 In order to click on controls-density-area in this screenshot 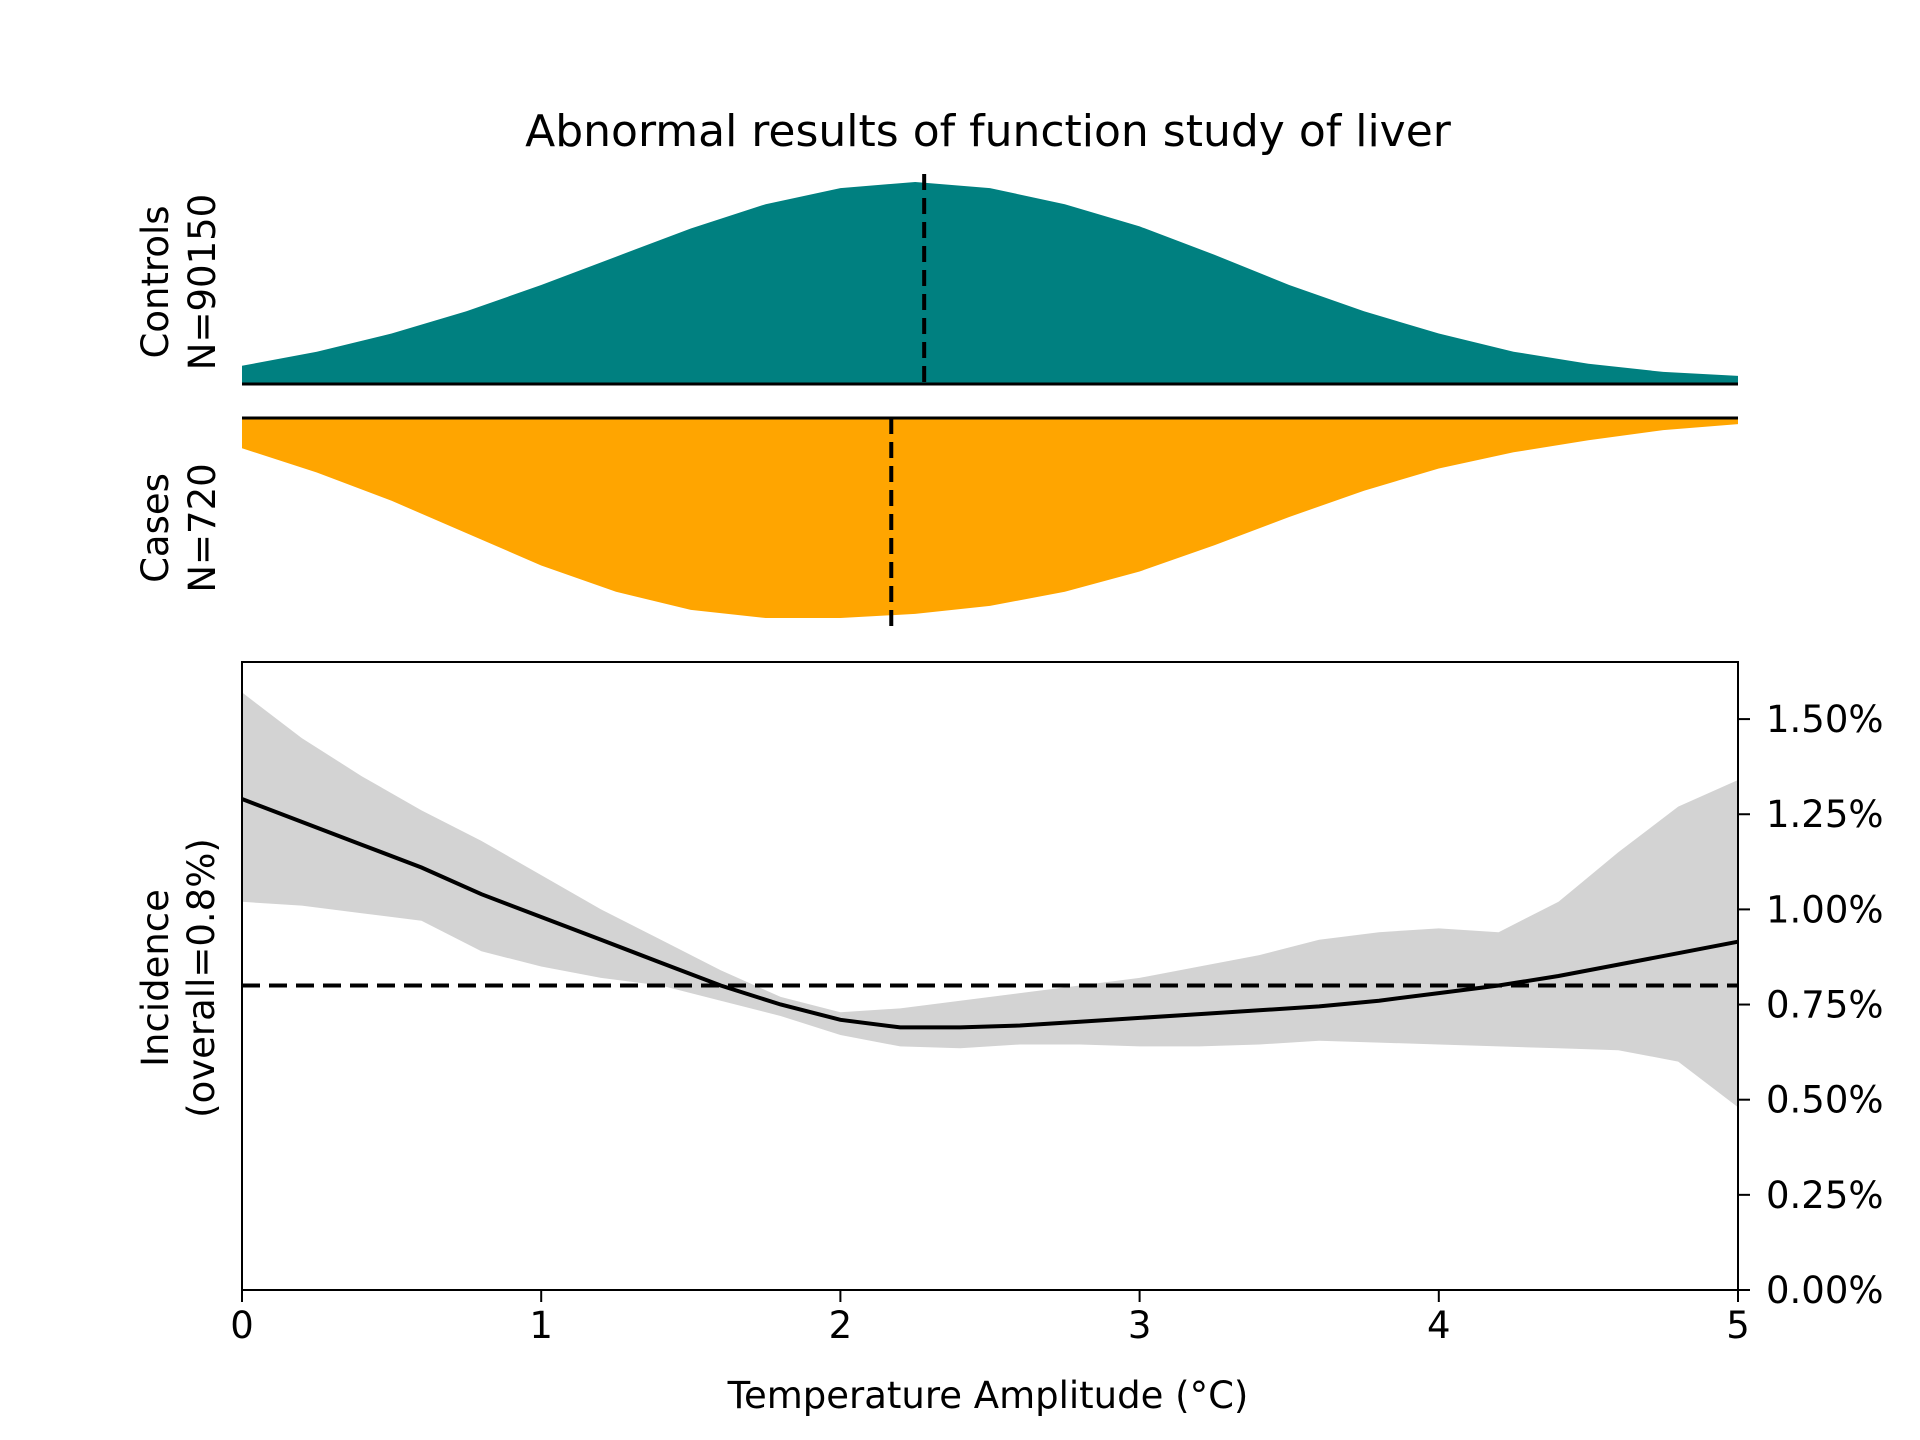, I will do `click(990, 283)`.